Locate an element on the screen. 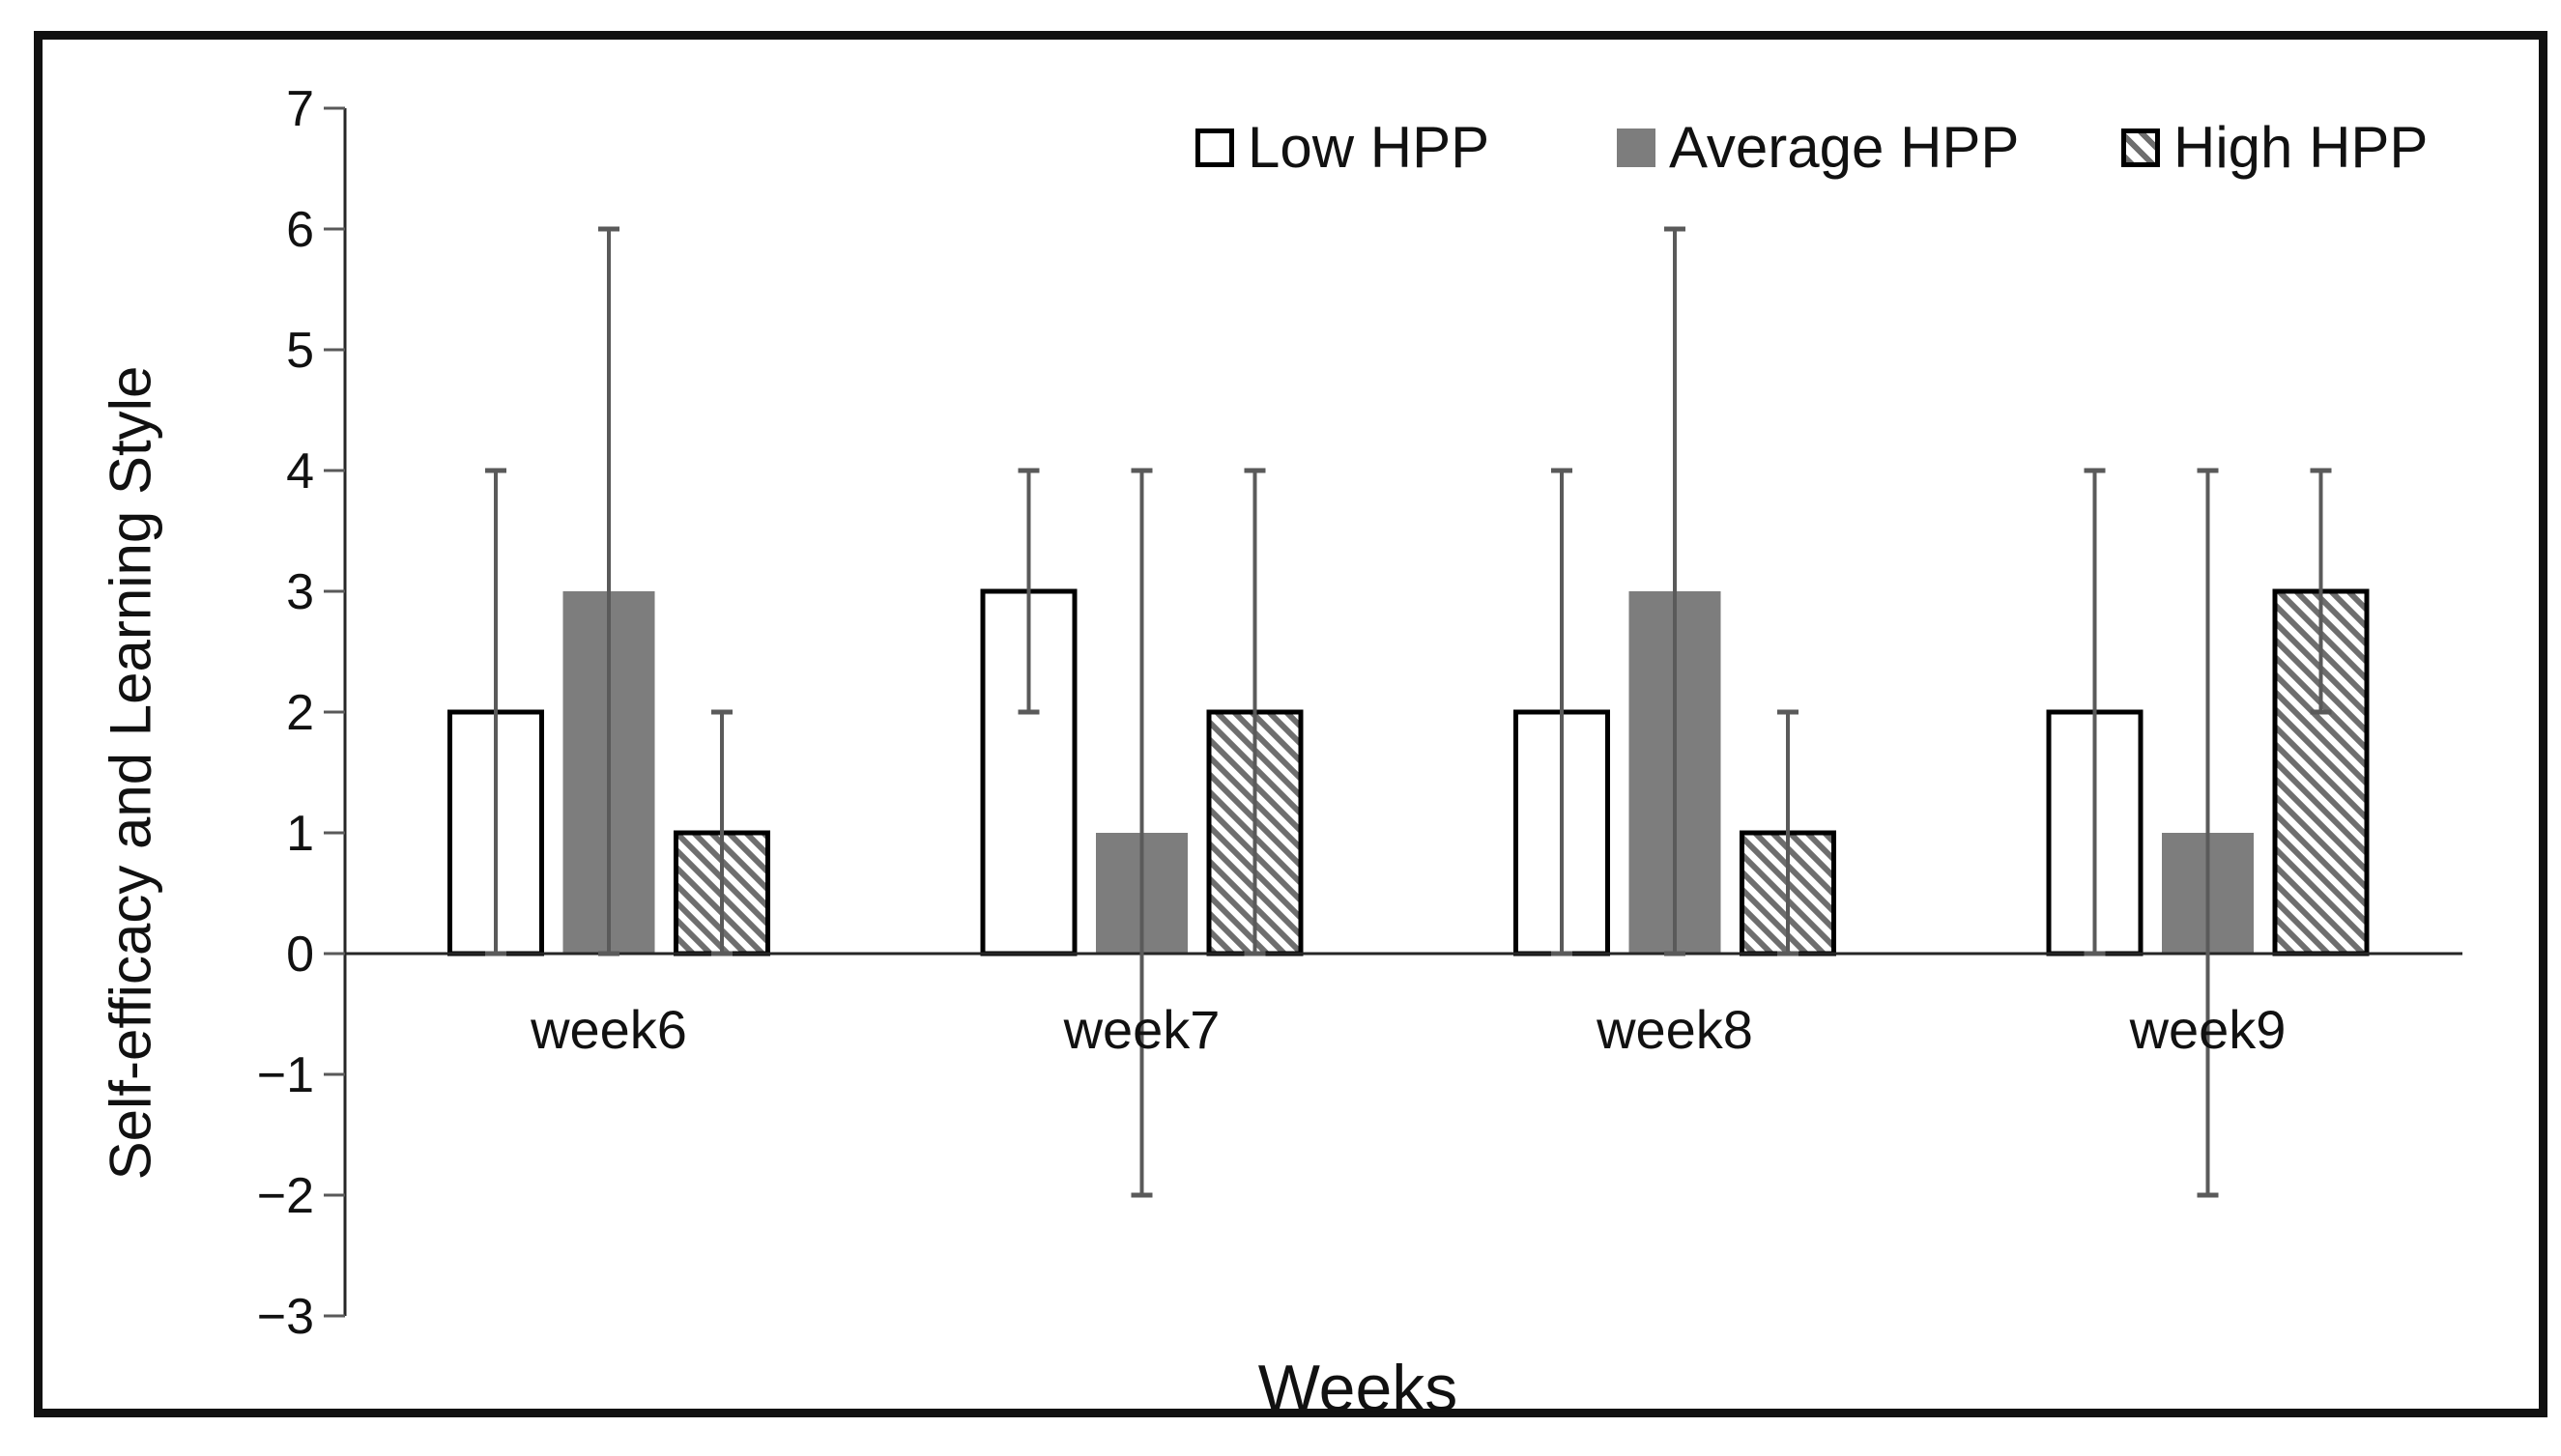 The height and width of the screenshot is (1456, 2561). y-tick-label-5: 5 is located at coordinates (300, 351).